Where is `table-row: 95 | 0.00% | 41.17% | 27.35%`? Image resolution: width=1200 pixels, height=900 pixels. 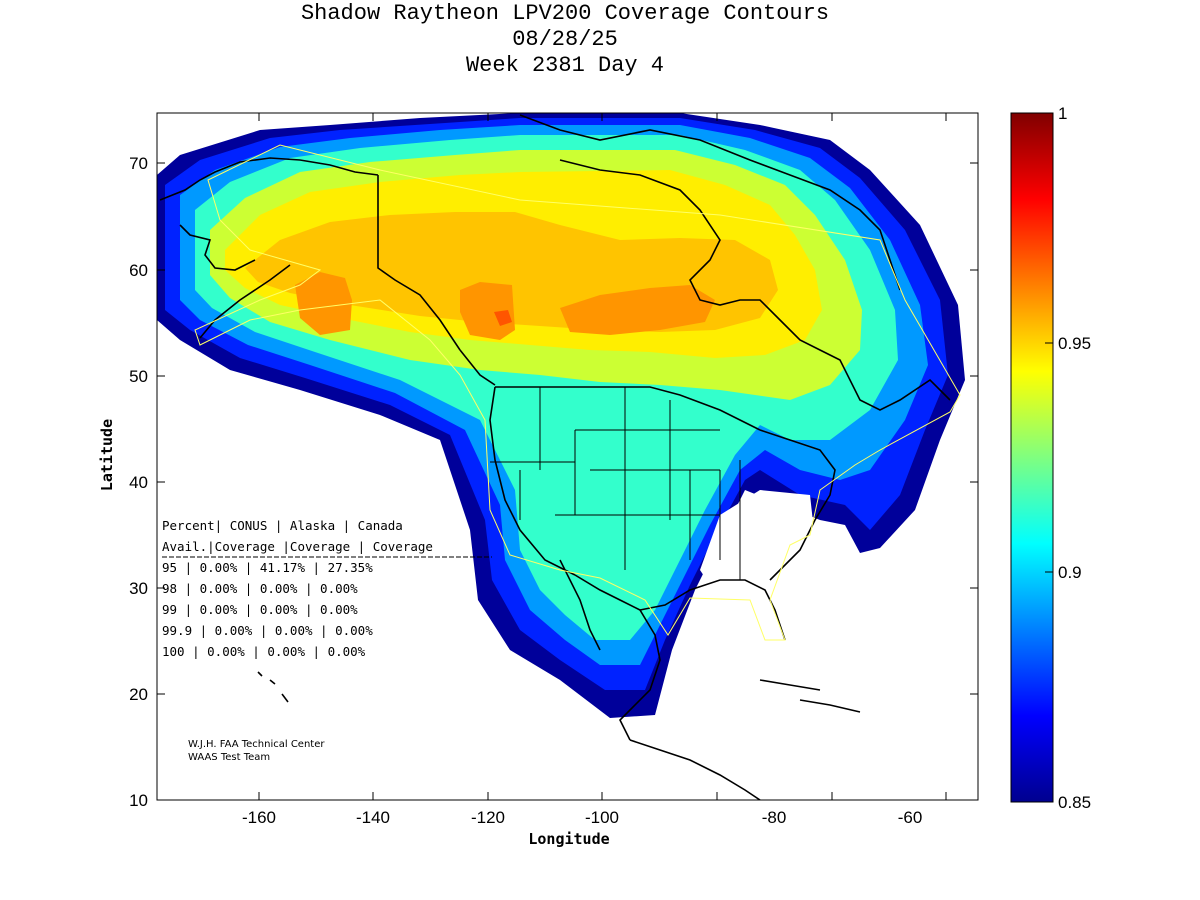 table-row: 95 | 0.00% | 41.17% | 27.35% is located at coordinates (267, 567).